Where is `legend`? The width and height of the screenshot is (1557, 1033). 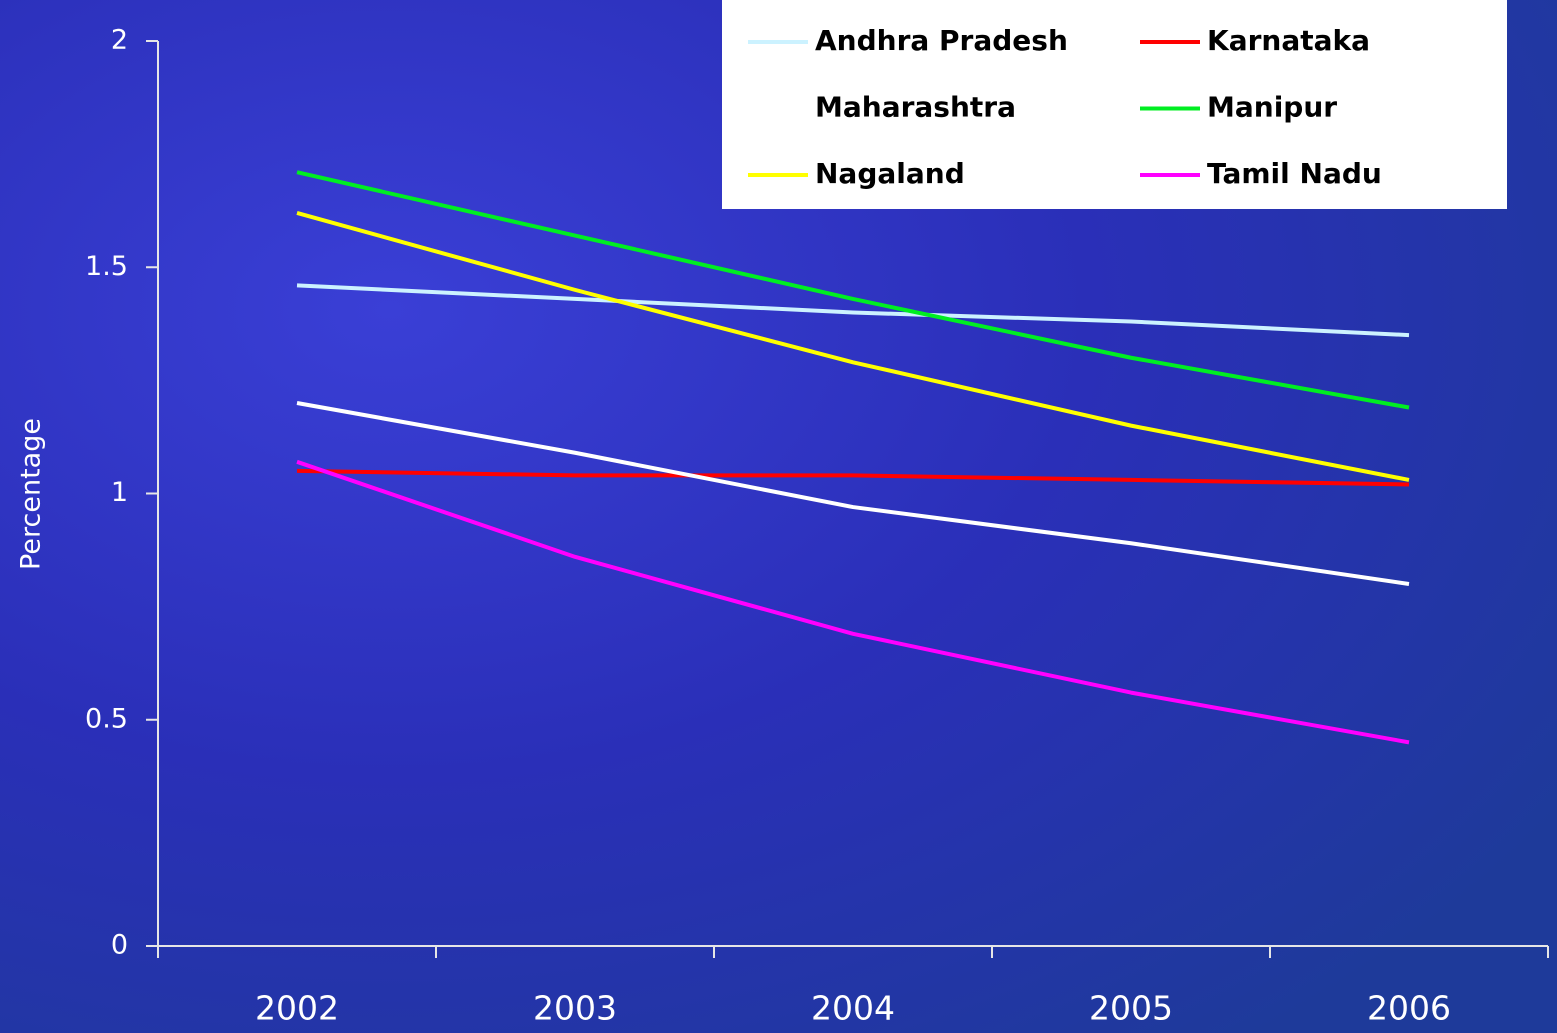 legend is located at coordinates (1114, 104).